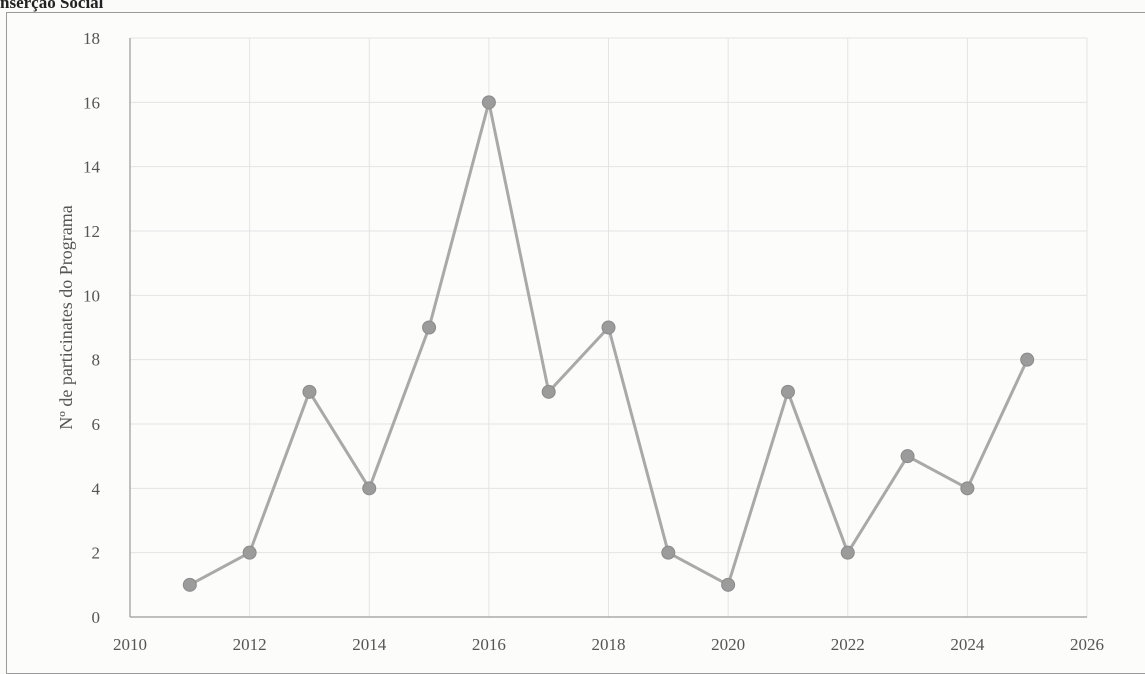 The height and width of the screenshot is (674, 1145). Describe the element at coordinates (369, 644) in the screenshot. I see `x-tick-label: 2014` at that location.